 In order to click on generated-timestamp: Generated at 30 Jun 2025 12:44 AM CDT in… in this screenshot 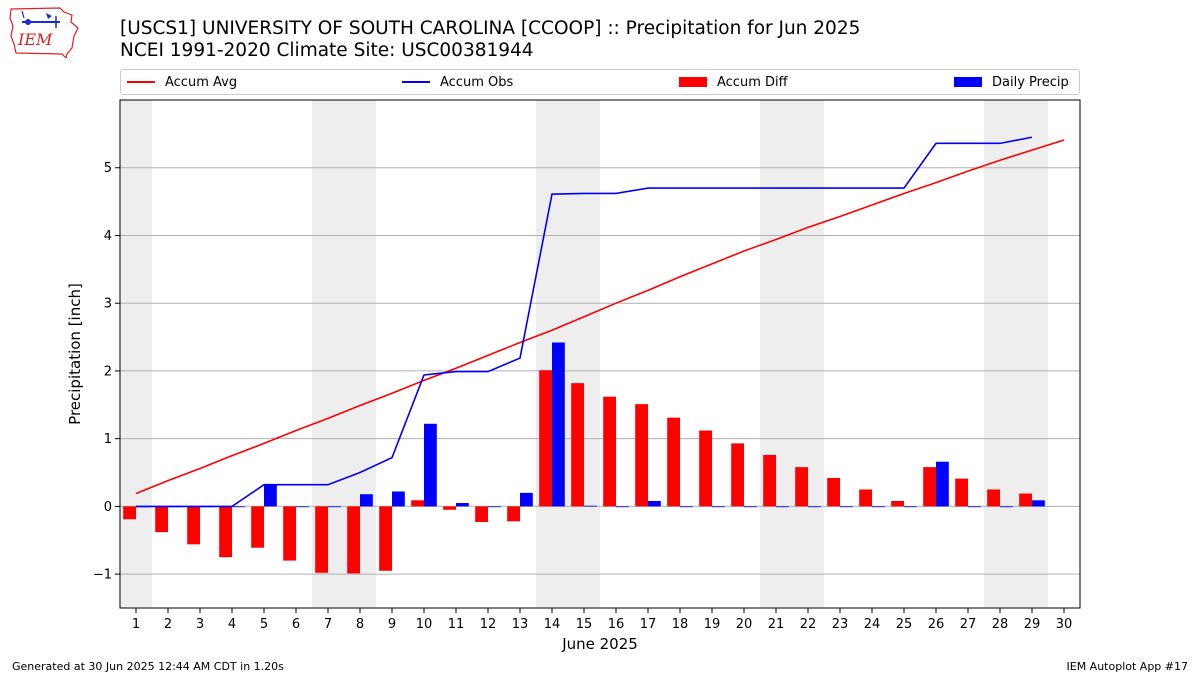, I will do `click(148, 666)`.